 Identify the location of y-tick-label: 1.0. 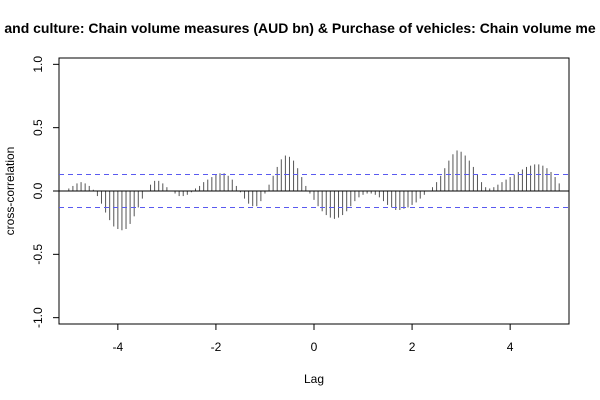
(38, 64).